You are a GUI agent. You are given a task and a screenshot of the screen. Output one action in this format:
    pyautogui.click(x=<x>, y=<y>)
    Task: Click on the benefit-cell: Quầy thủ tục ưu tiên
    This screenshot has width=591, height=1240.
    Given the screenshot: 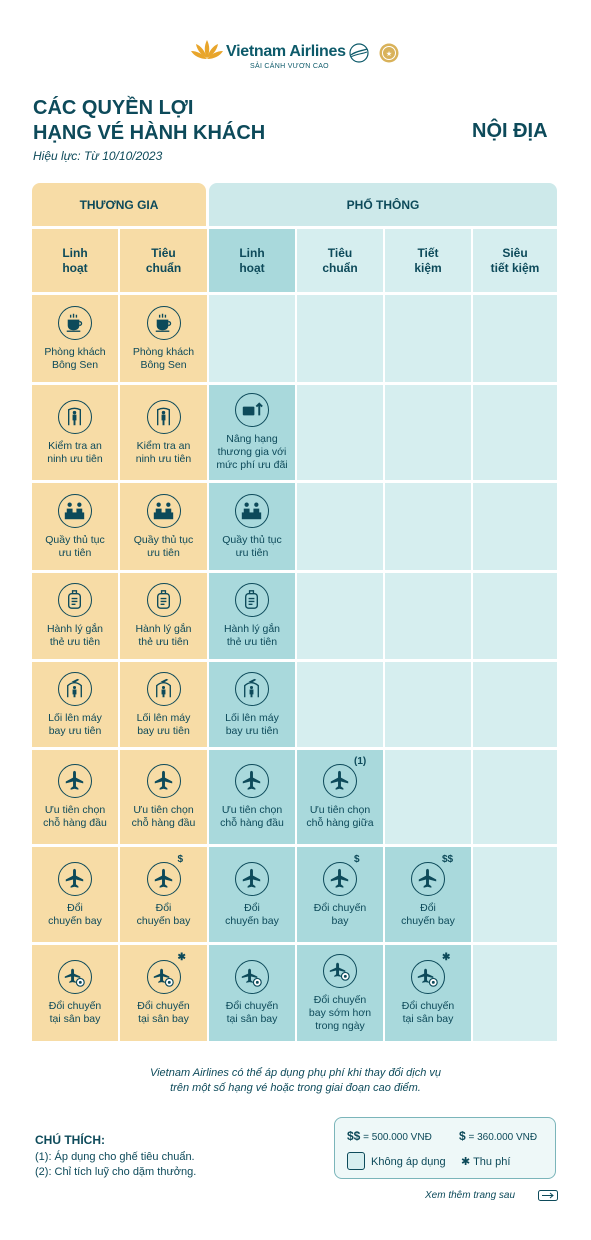 What is the action you would take?
    pyautogui.click(x=75, y=526)
    